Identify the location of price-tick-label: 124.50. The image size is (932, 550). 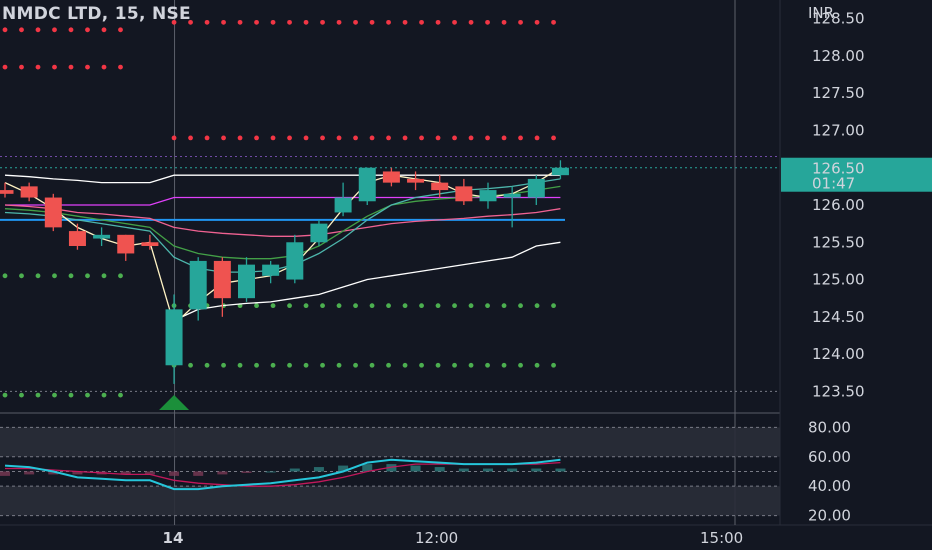
(838, 317).